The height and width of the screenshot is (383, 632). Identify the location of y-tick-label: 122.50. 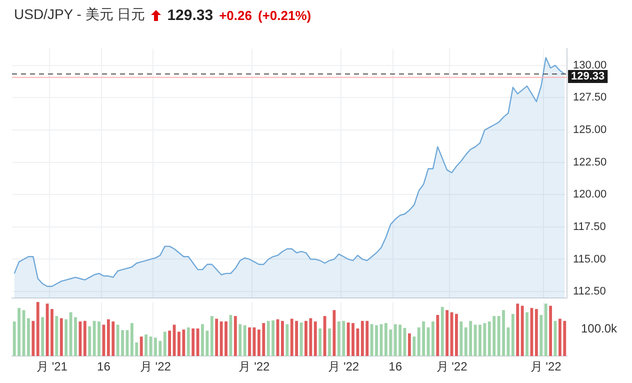
(590, 162).